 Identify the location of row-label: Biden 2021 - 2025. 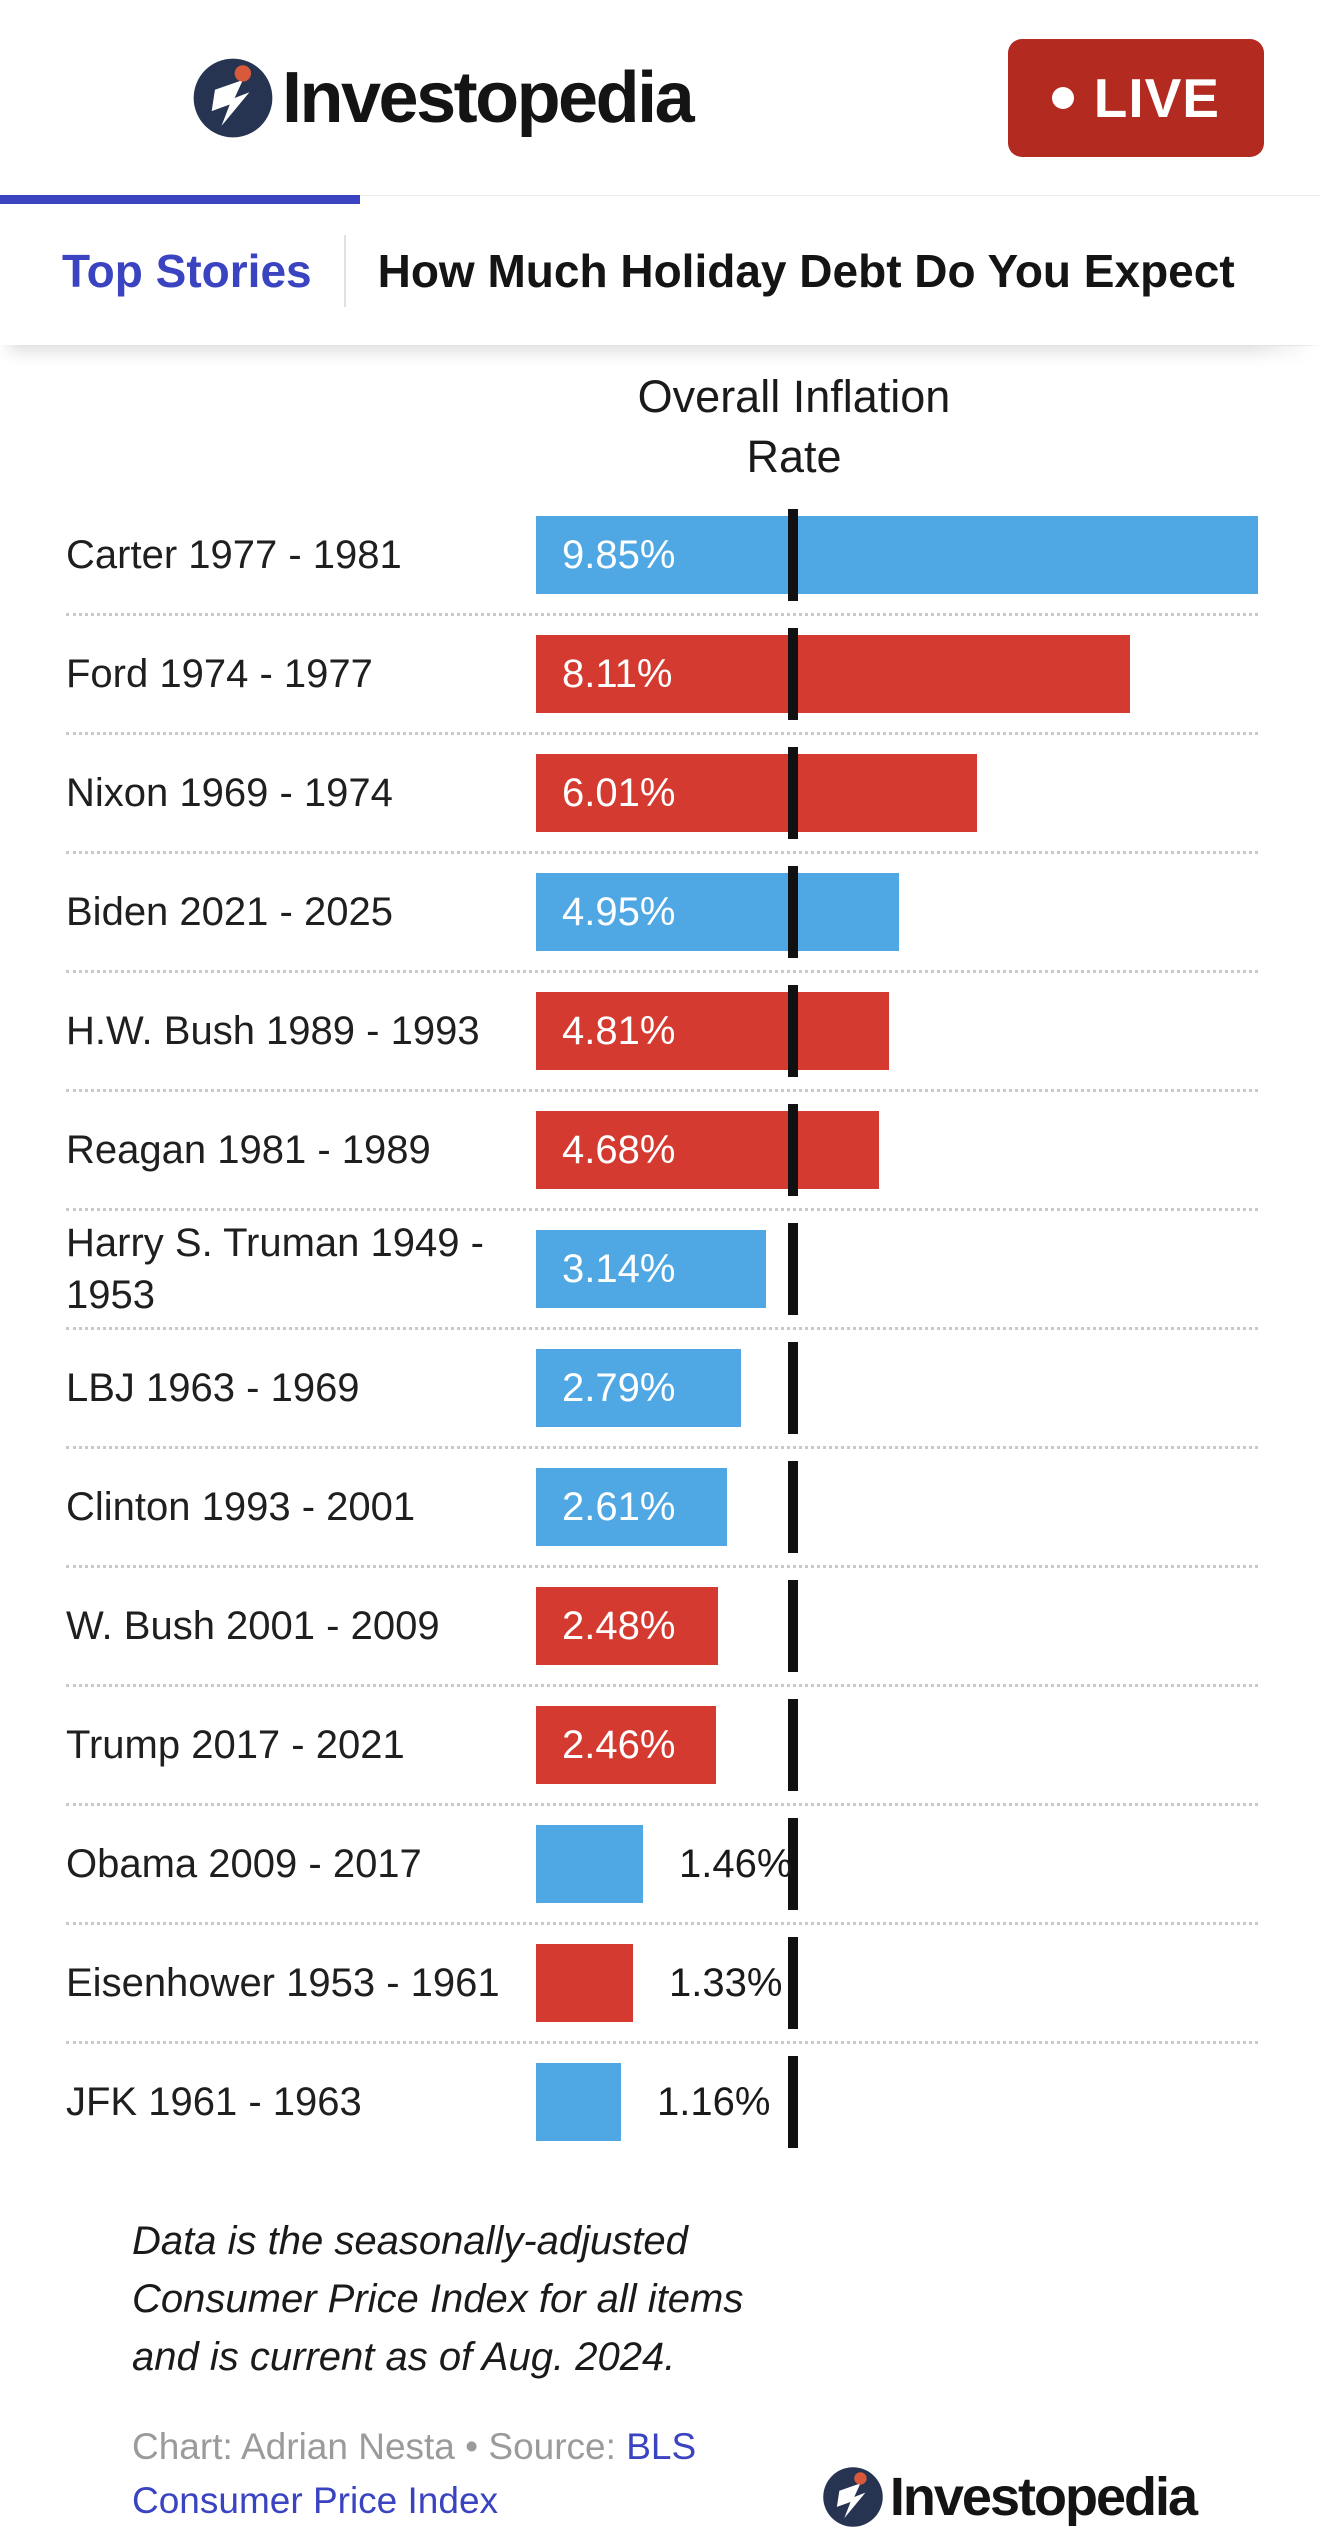
(229, 912).